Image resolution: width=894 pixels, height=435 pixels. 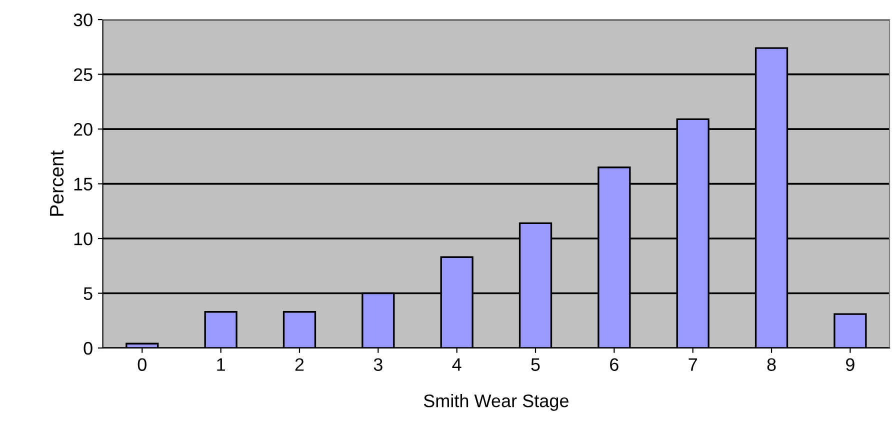 What do you see at coordinates (378, 364) in the screenshot?
I see `x-tick-label: 3` at bounding box center [378, 364].